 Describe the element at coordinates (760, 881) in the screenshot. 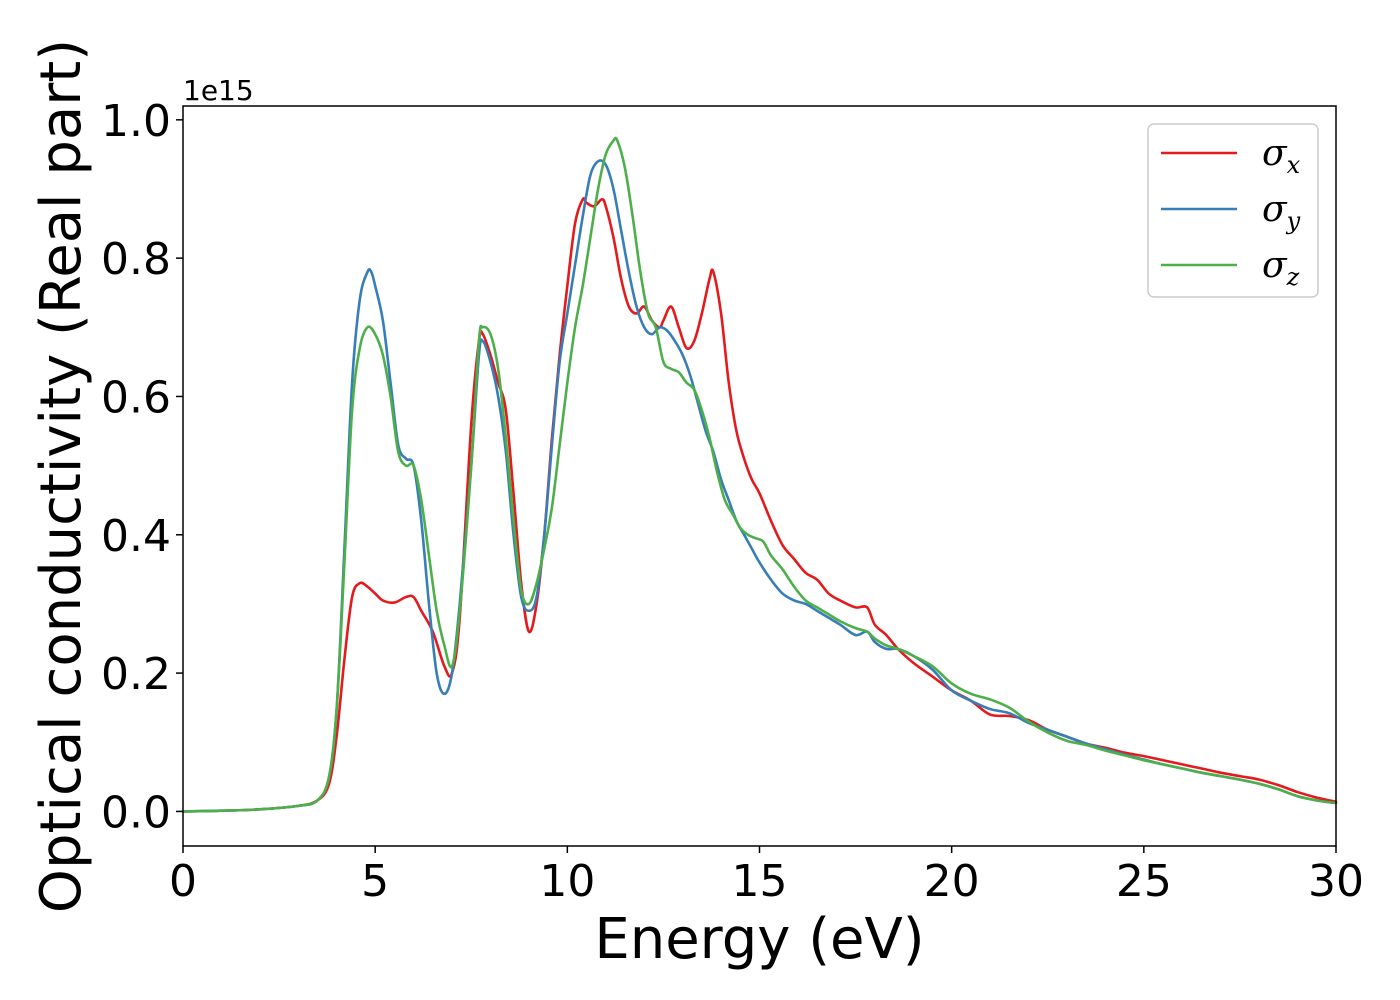

I see `x-tick-label: 15` at that location.